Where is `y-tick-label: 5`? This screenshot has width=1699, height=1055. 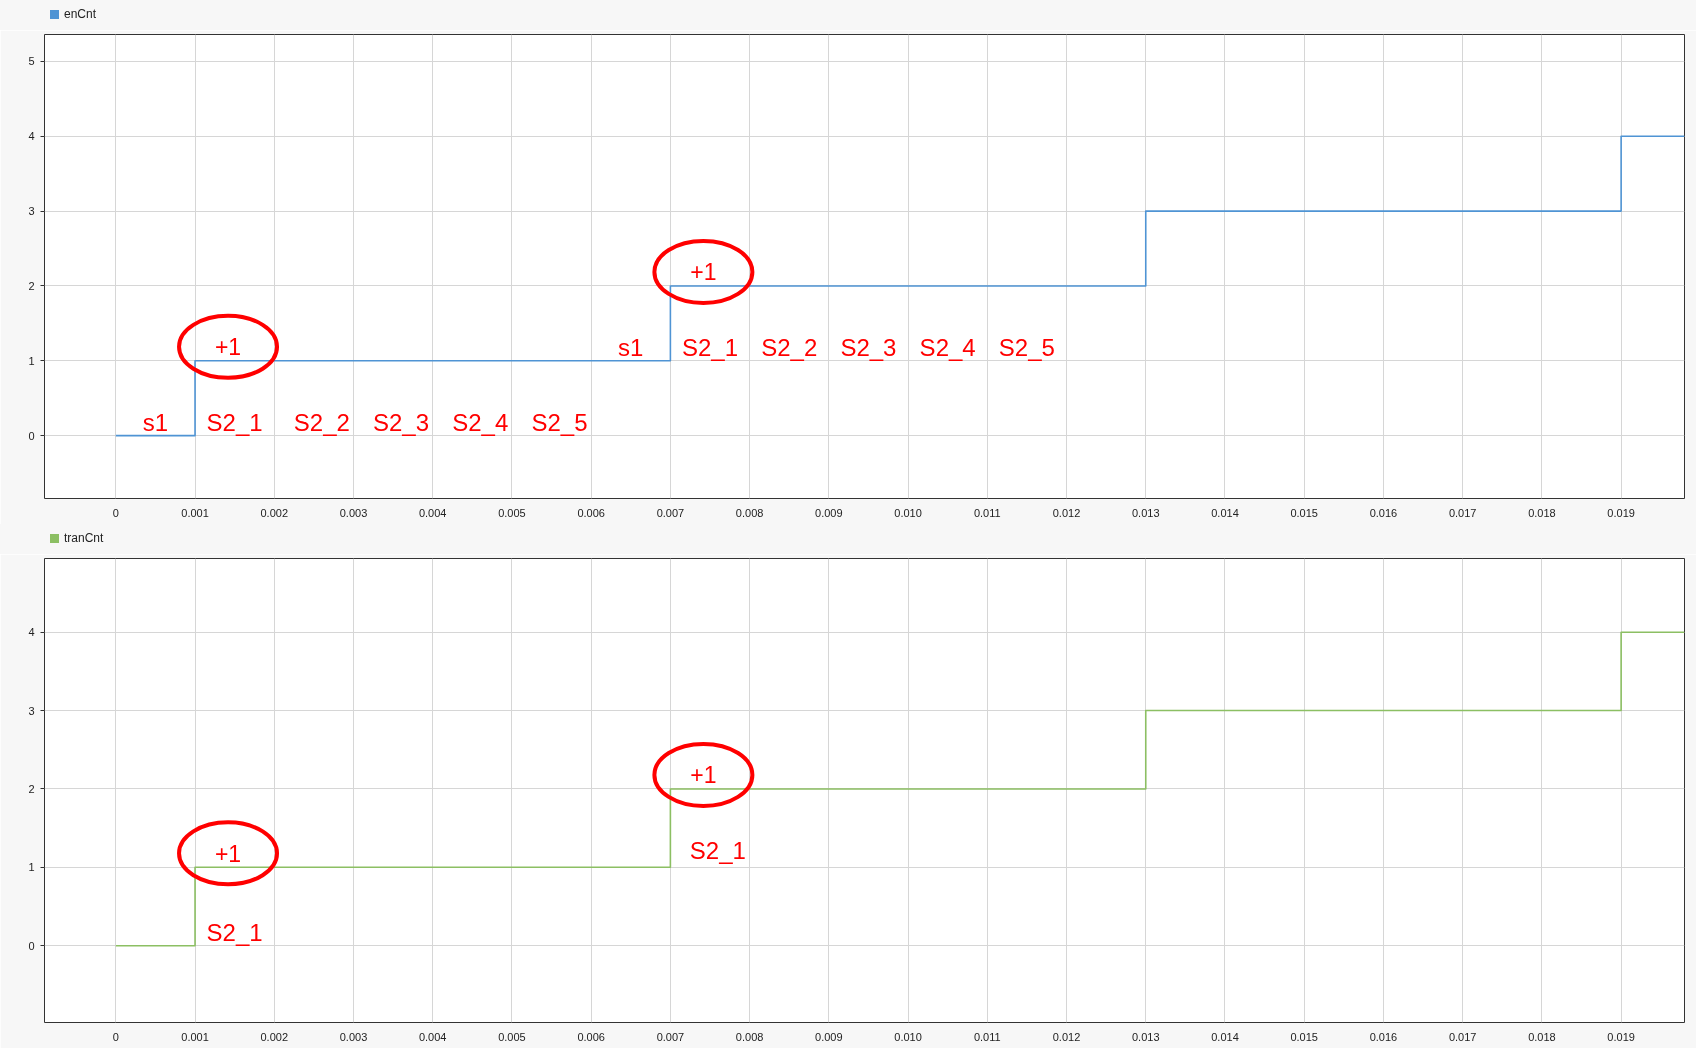
y-tick-label: 5 is located at coordinates (31, 61).